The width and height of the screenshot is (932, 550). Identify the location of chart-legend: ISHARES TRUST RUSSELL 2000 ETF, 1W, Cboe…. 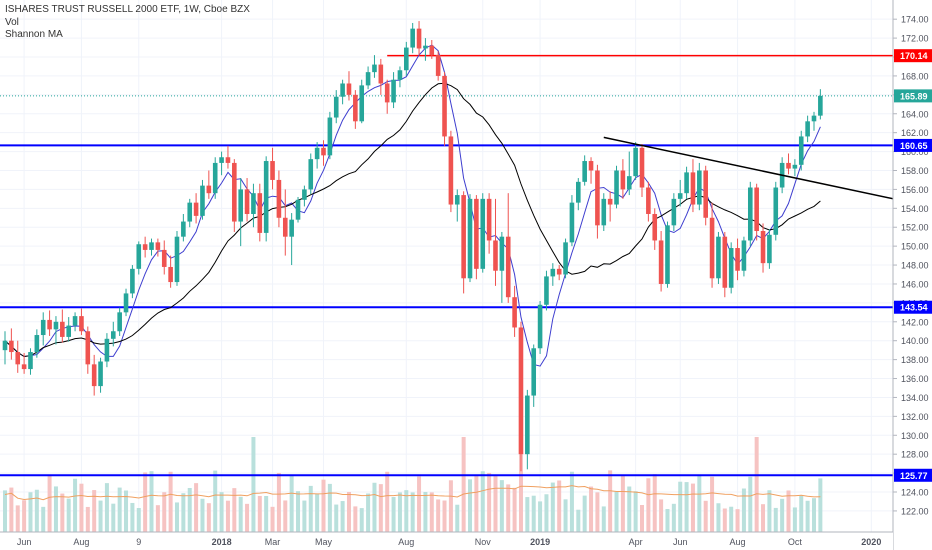
(127, 23).